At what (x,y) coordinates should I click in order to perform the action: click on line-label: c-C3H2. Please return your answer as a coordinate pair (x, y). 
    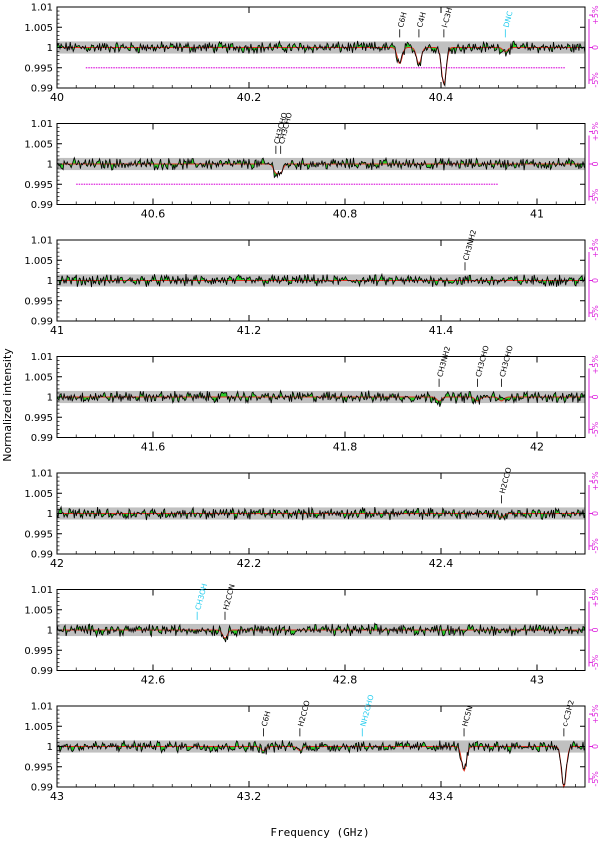
    Looking at the image, I should click on (568, 713).